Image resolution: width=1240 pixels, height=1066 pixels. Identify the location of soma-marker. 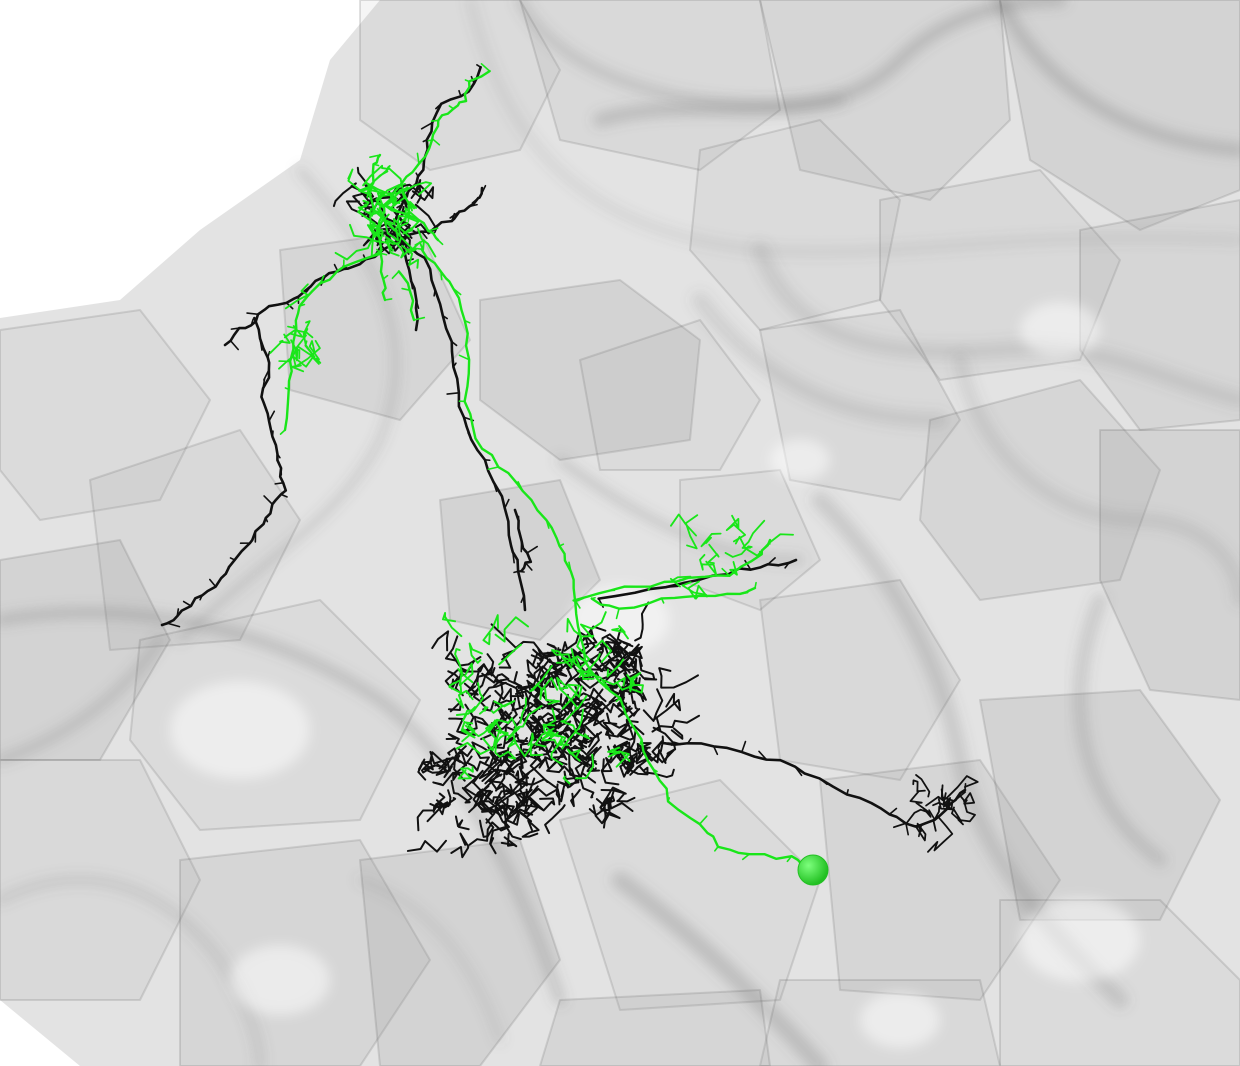
(813, 870).